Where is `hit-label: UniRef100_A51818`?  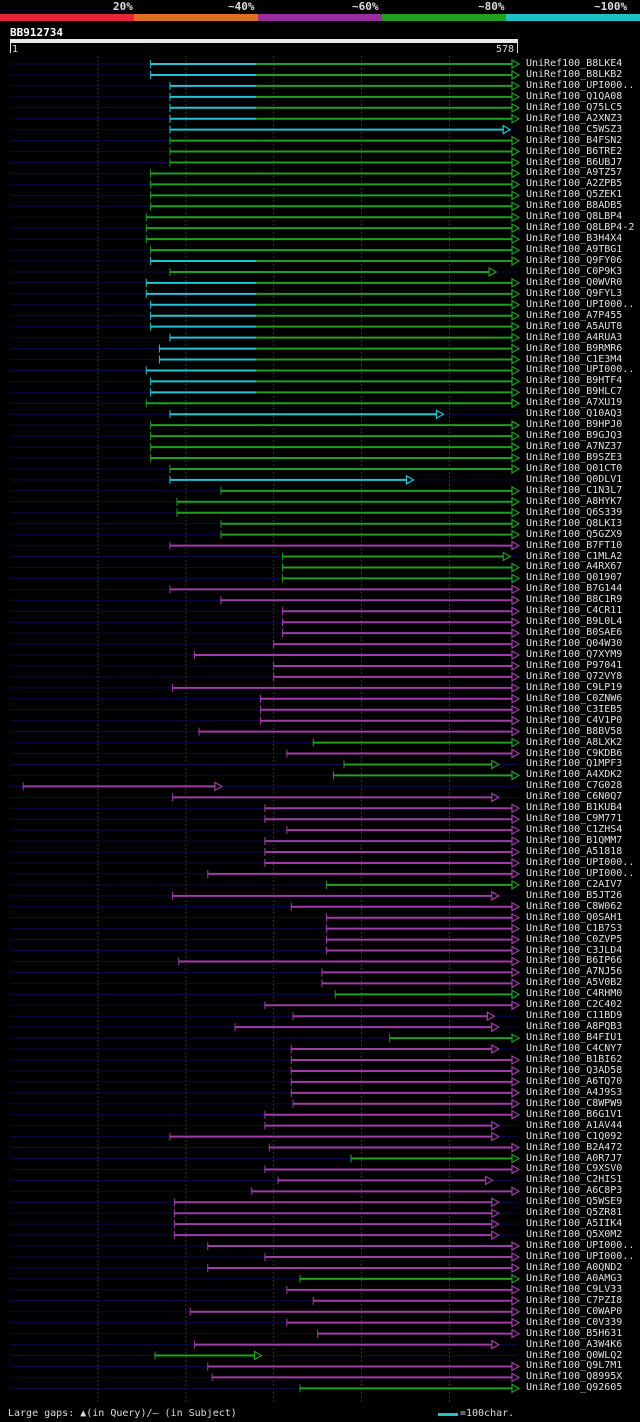
hit-label: UniRef100_A51818 is located at coordinates (574, 852).